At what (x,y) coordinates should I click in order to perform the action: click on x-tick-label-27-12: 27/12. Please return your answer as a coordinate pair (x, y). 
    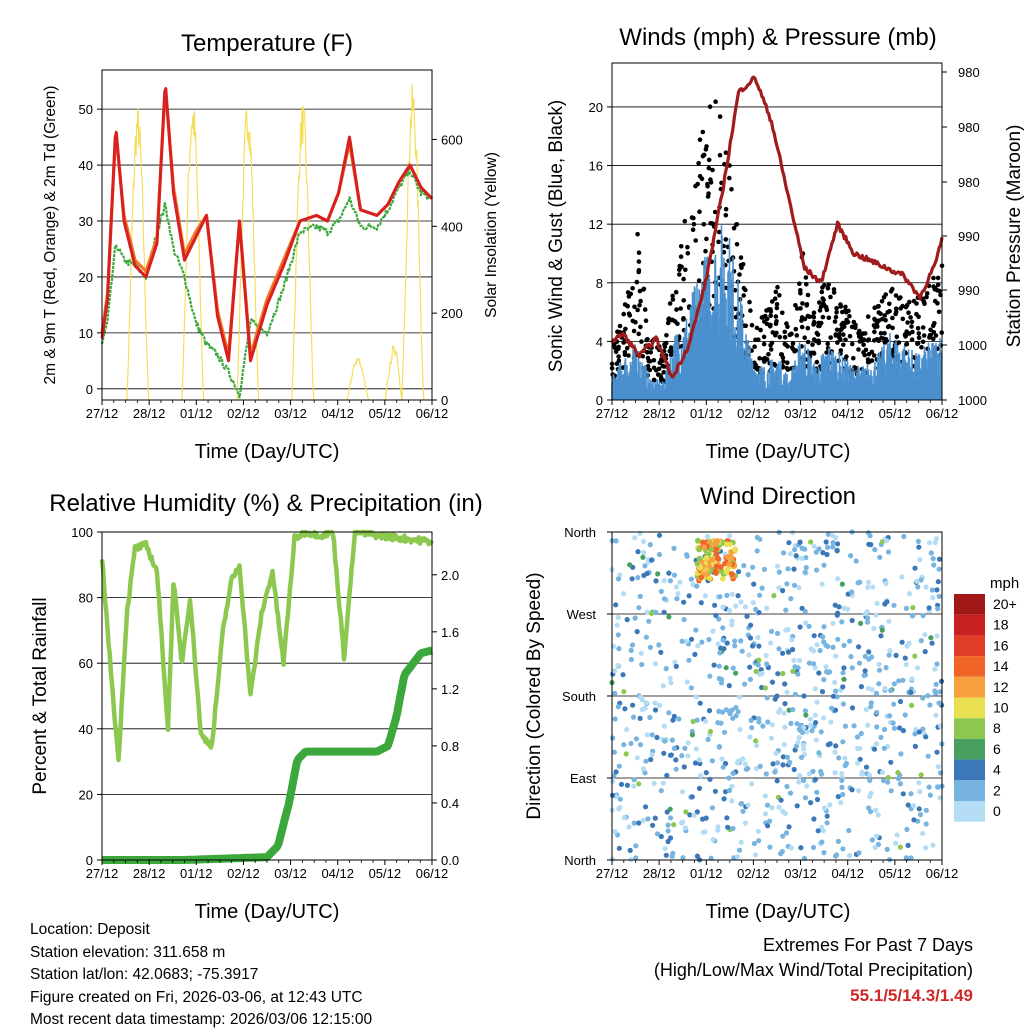
    Looking at the image, I should click on (102, 873).